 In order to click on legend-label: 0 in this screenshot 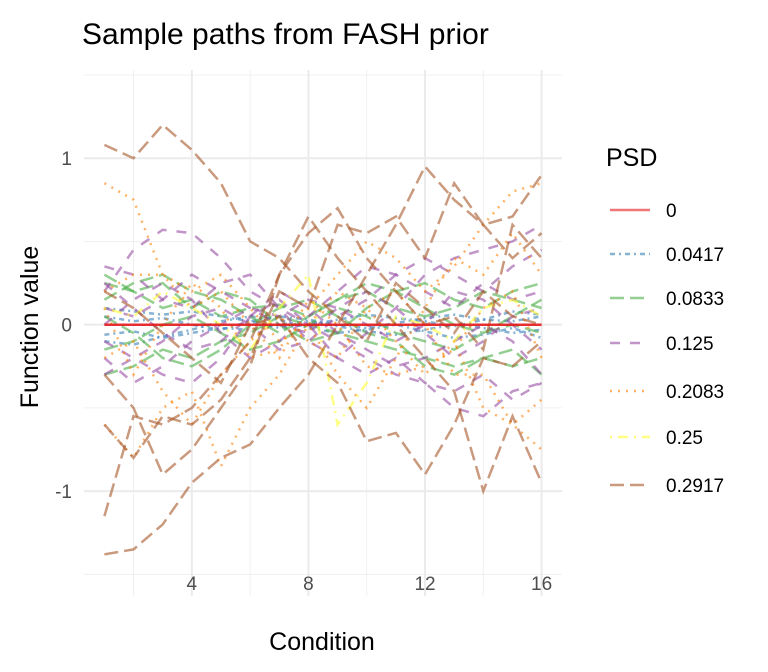, I will do `click(671, 211)`.